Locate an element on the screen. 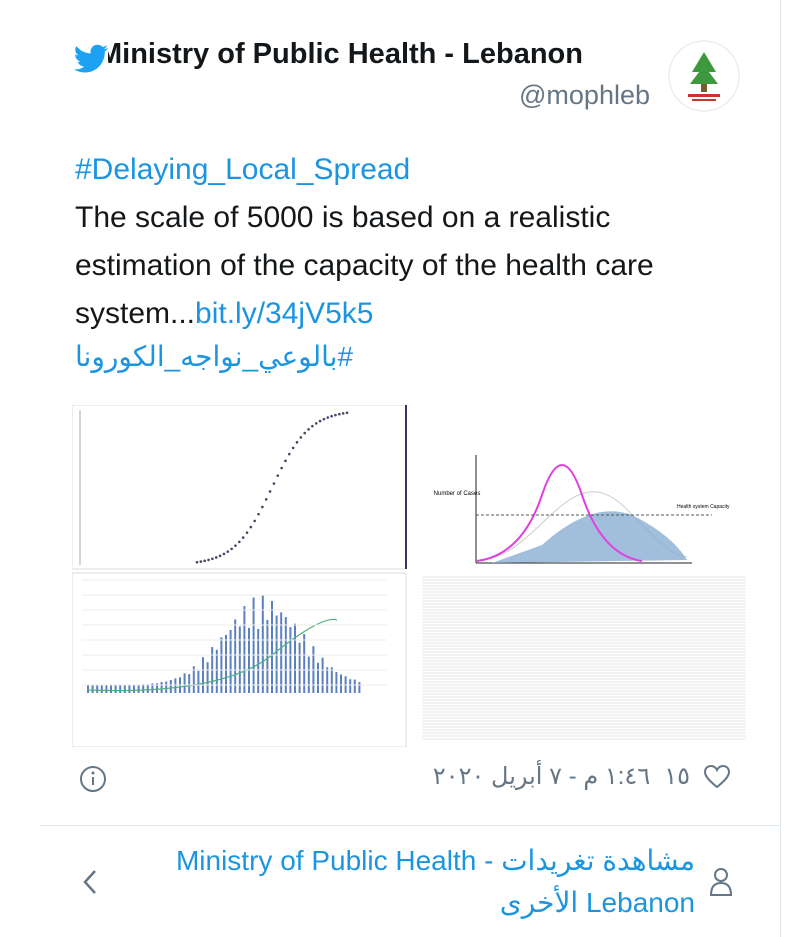 The height and width of the screenshot is (937, 800). info-icon is located at coordinates (93, 779).